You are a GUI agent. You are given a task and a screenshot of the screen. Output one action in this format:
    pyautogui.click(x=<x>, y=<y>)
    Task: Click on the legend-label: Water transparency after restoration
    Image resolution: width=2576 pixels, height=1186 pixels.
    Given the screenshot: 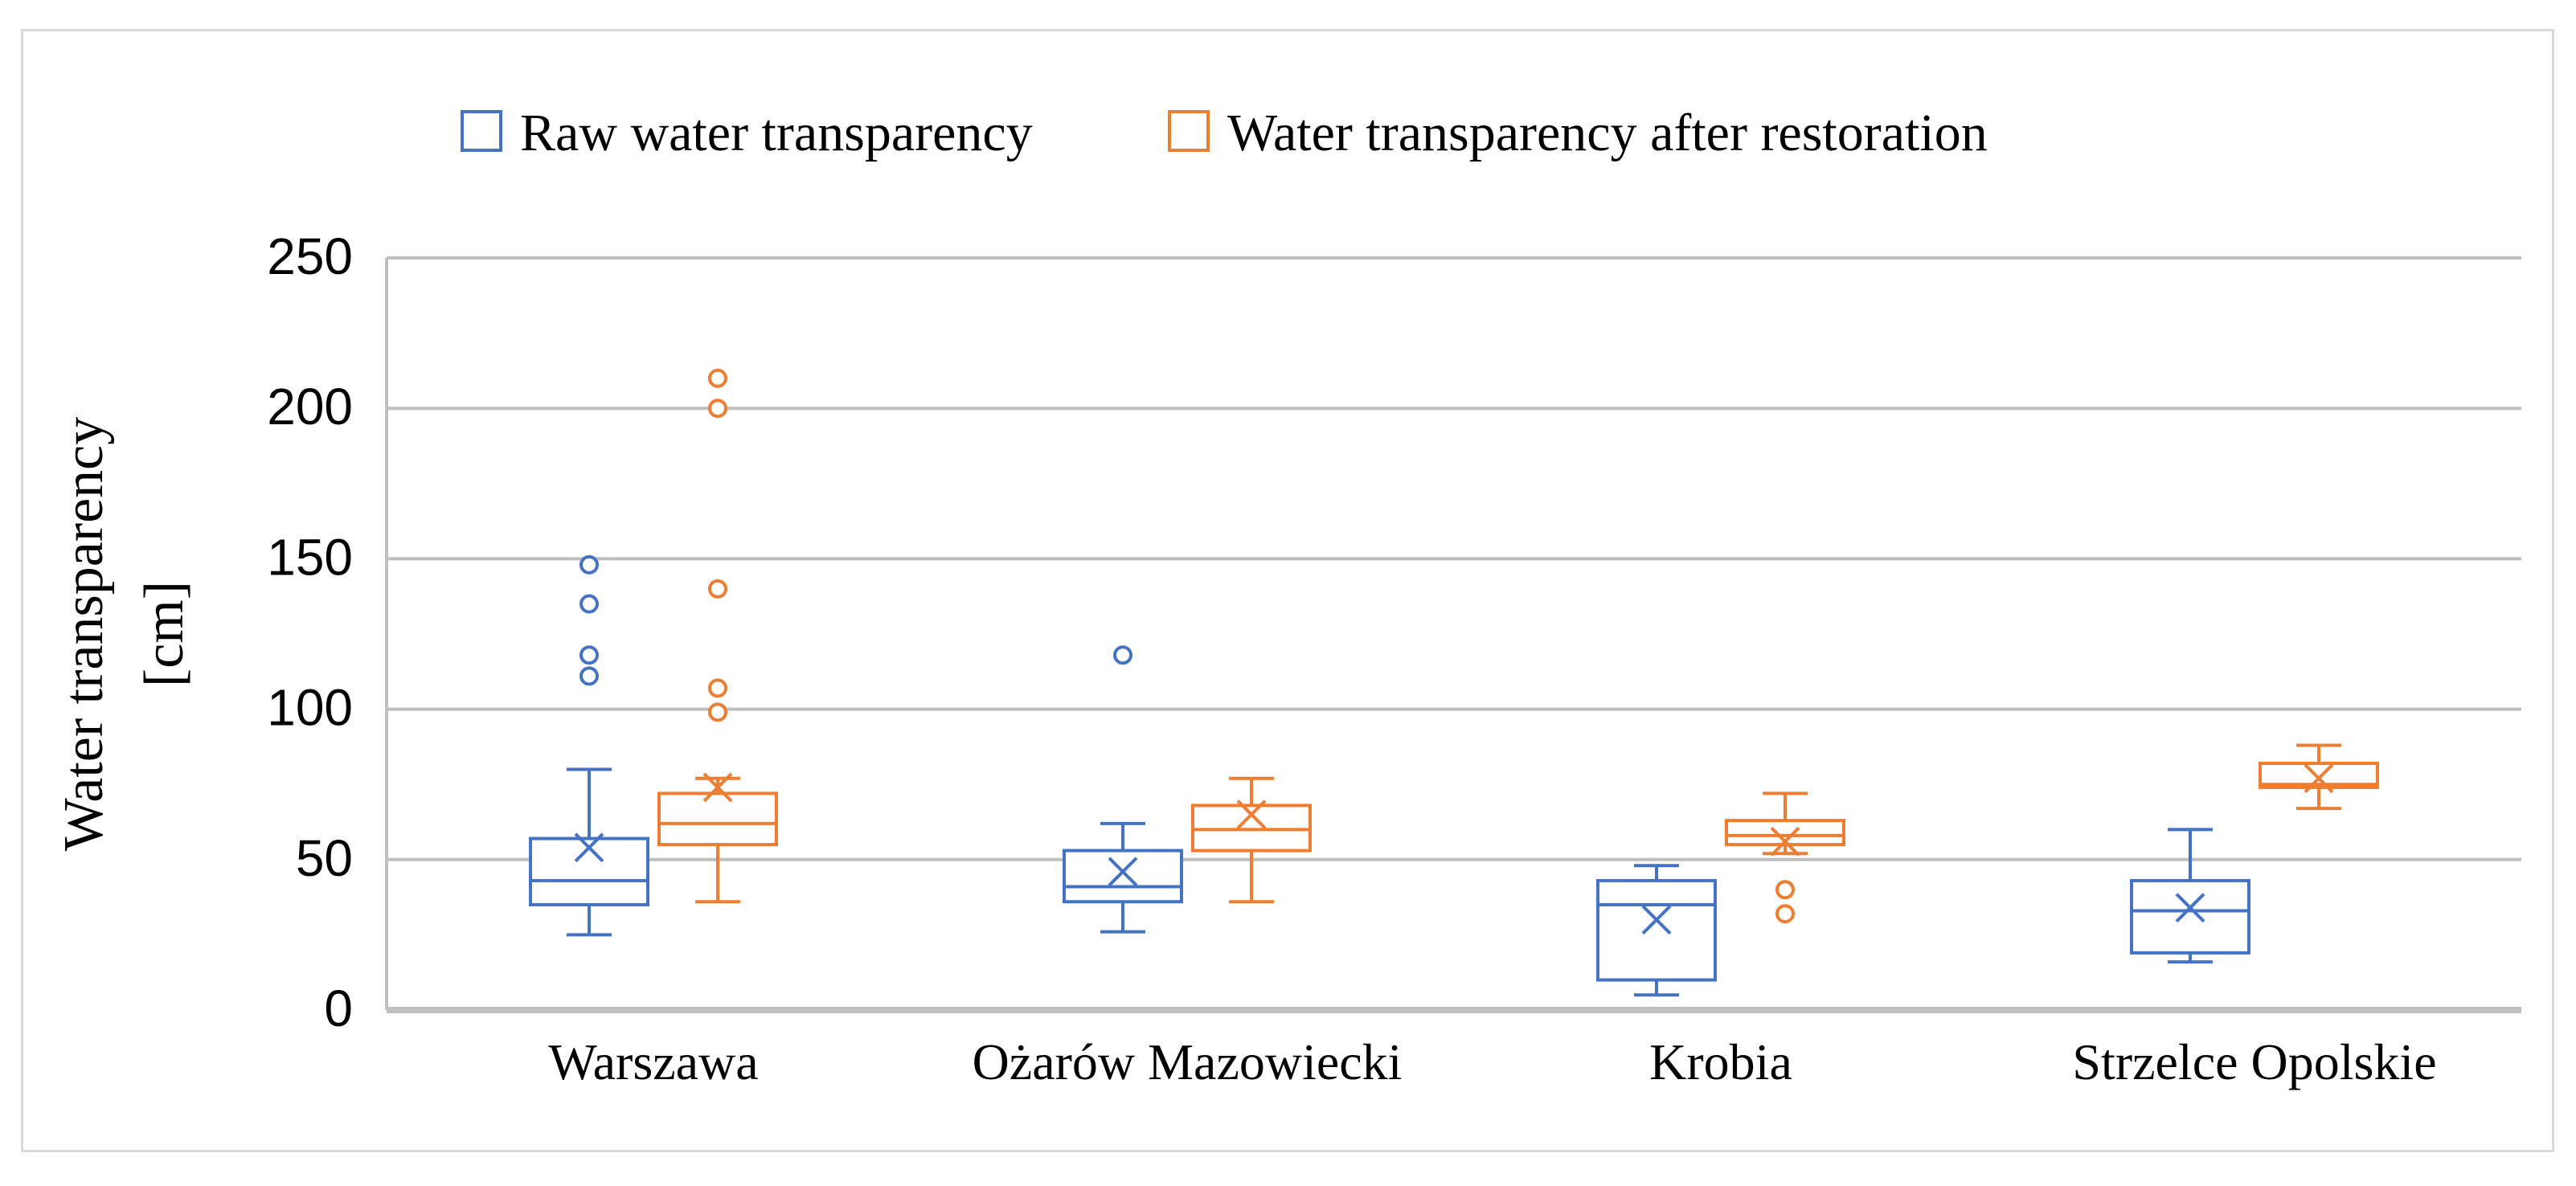 What is the action you would take?
    pyautogui.click(x=1607, y=133)
    